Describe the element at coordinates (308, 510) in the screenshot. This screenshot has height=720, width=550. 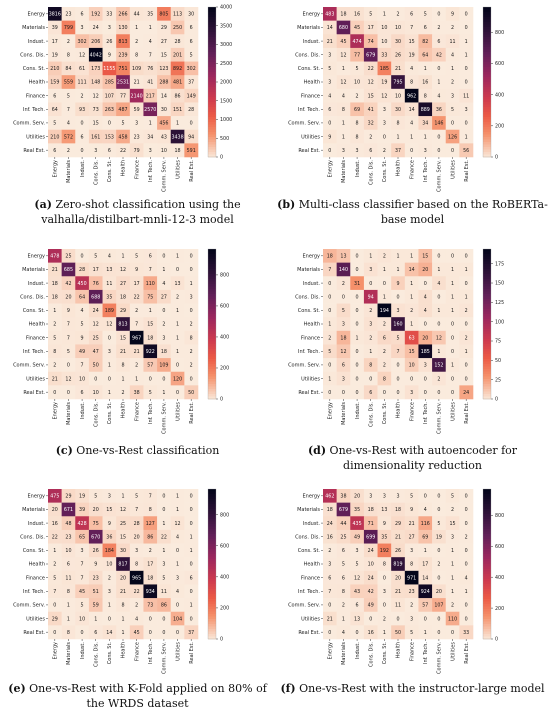
I see `y-tick-label: Materials` at that location.